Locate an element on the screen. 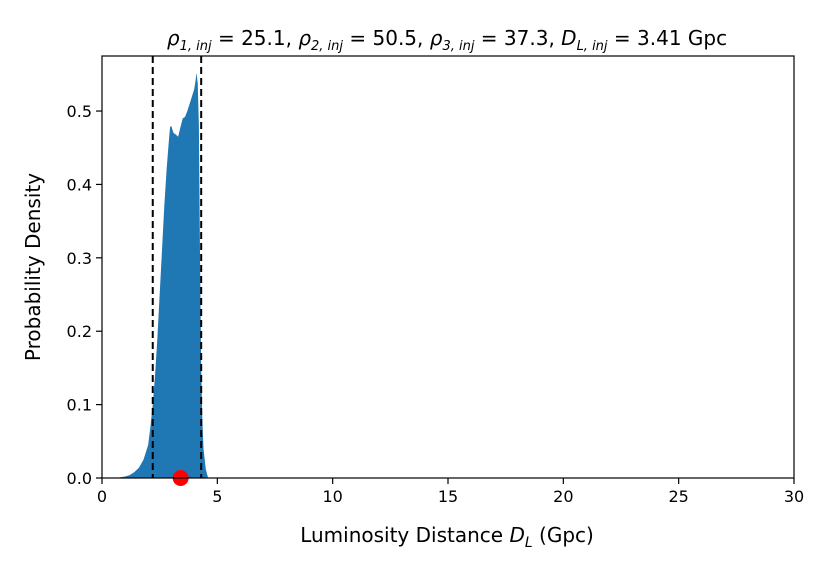 The height and width of the screenshot is (571, 830). x-tick-label: 25 is located at coordinates (678, 496).